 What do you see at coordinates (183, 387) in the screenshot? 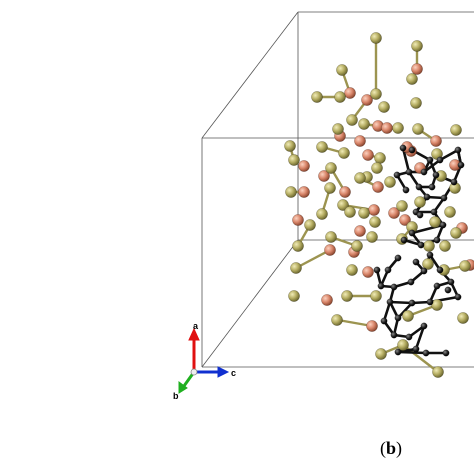
I see `axis-b-arrowhead` at bounding box center [183, 387].